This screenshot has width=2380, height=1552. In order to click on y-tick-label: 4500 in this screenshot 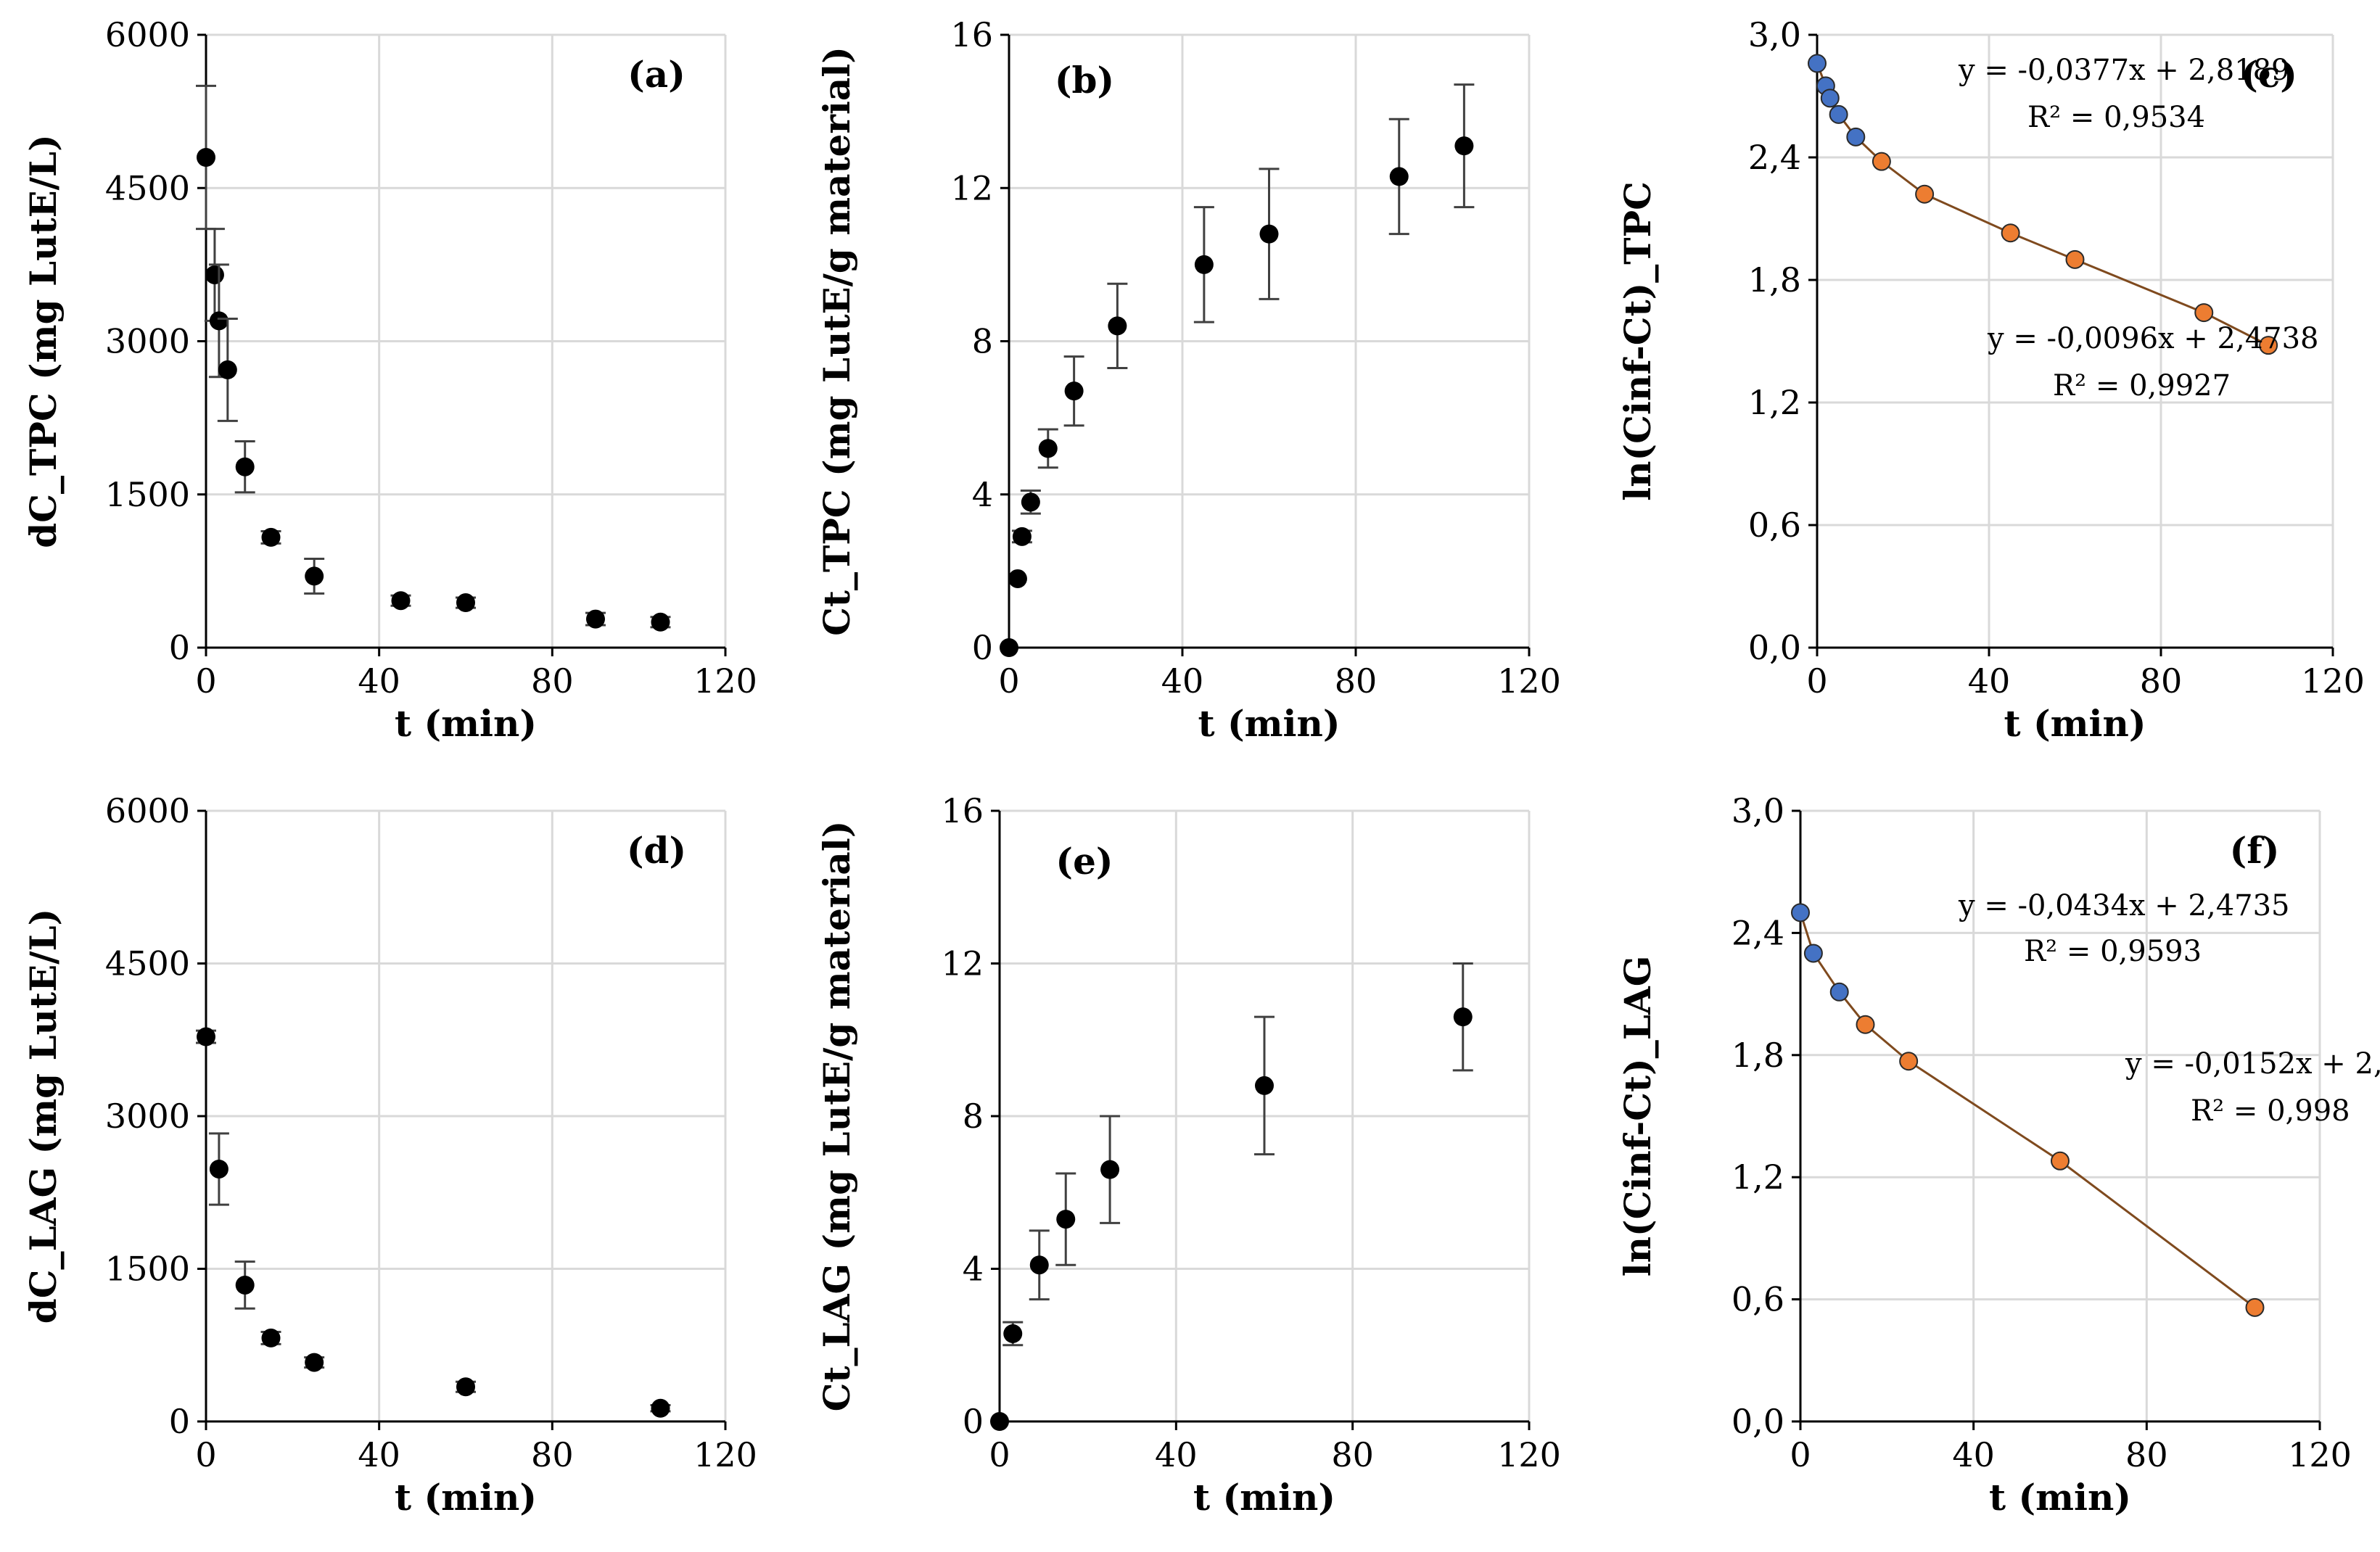, I will do `click(147, 963)`.